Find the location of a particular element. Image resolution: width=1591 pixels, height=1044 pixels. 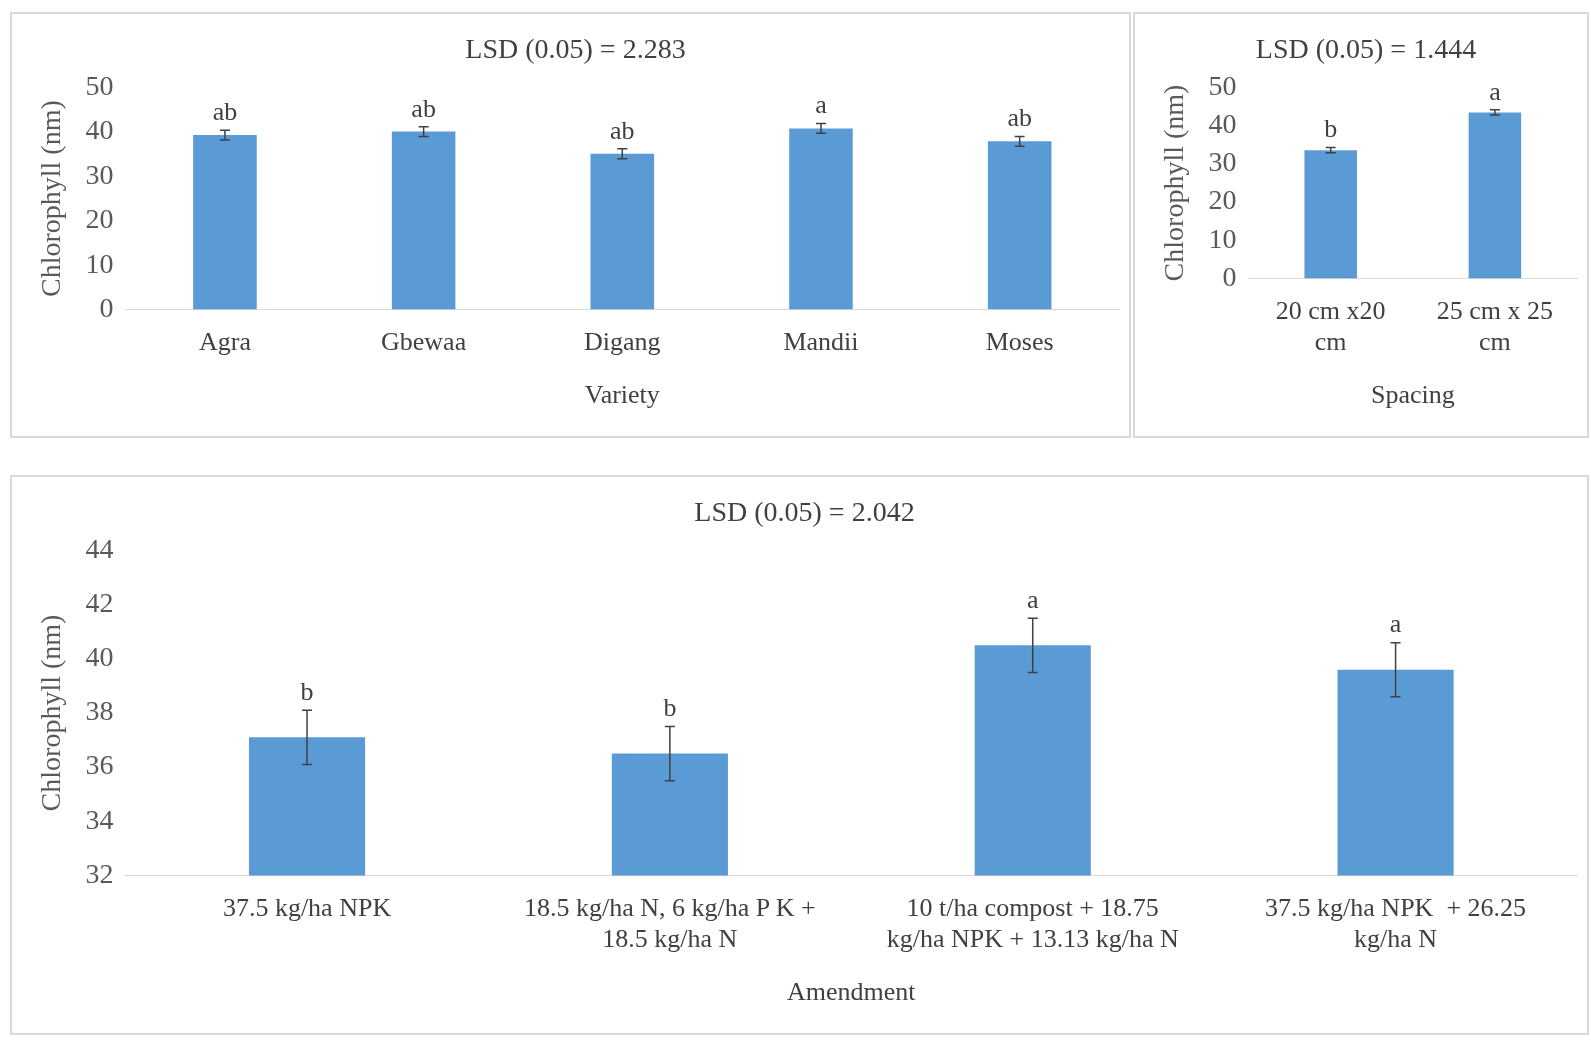

x-tick-label: 25 cm x 25 cm is located at coordinates (1495, 326).